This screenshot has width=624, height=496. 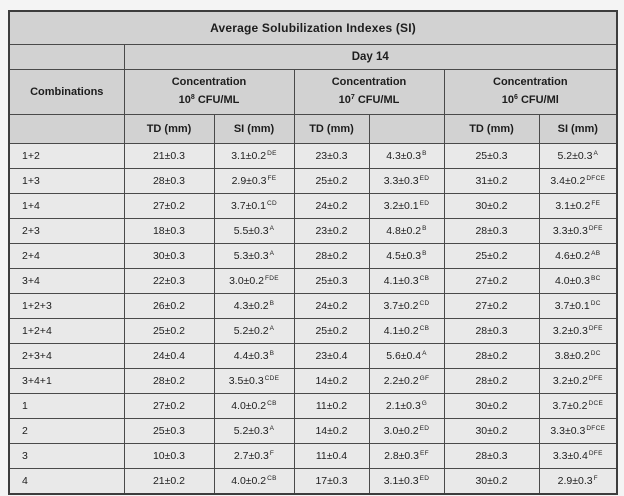 I want to click on si-value-cell: 3.7±0.1DC, so click(x=578, y=306).